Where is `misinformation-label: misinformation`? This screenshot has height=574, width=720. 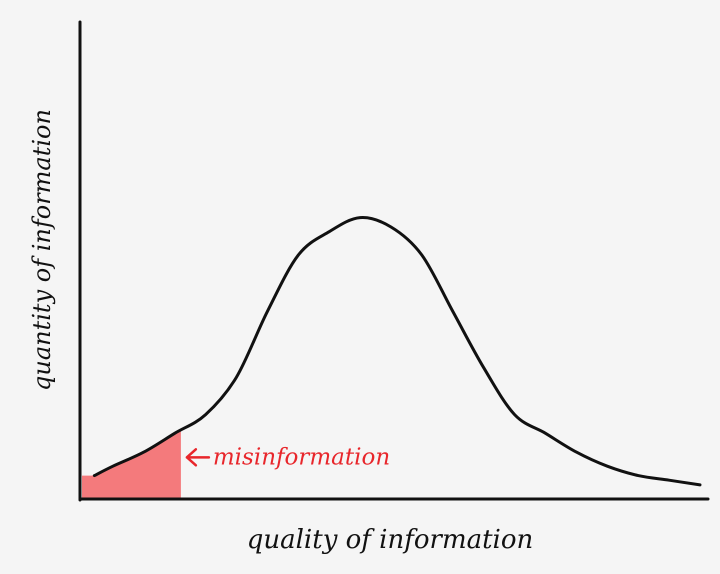
misinformation-label: misinformation is located at coordinates (301, 457).